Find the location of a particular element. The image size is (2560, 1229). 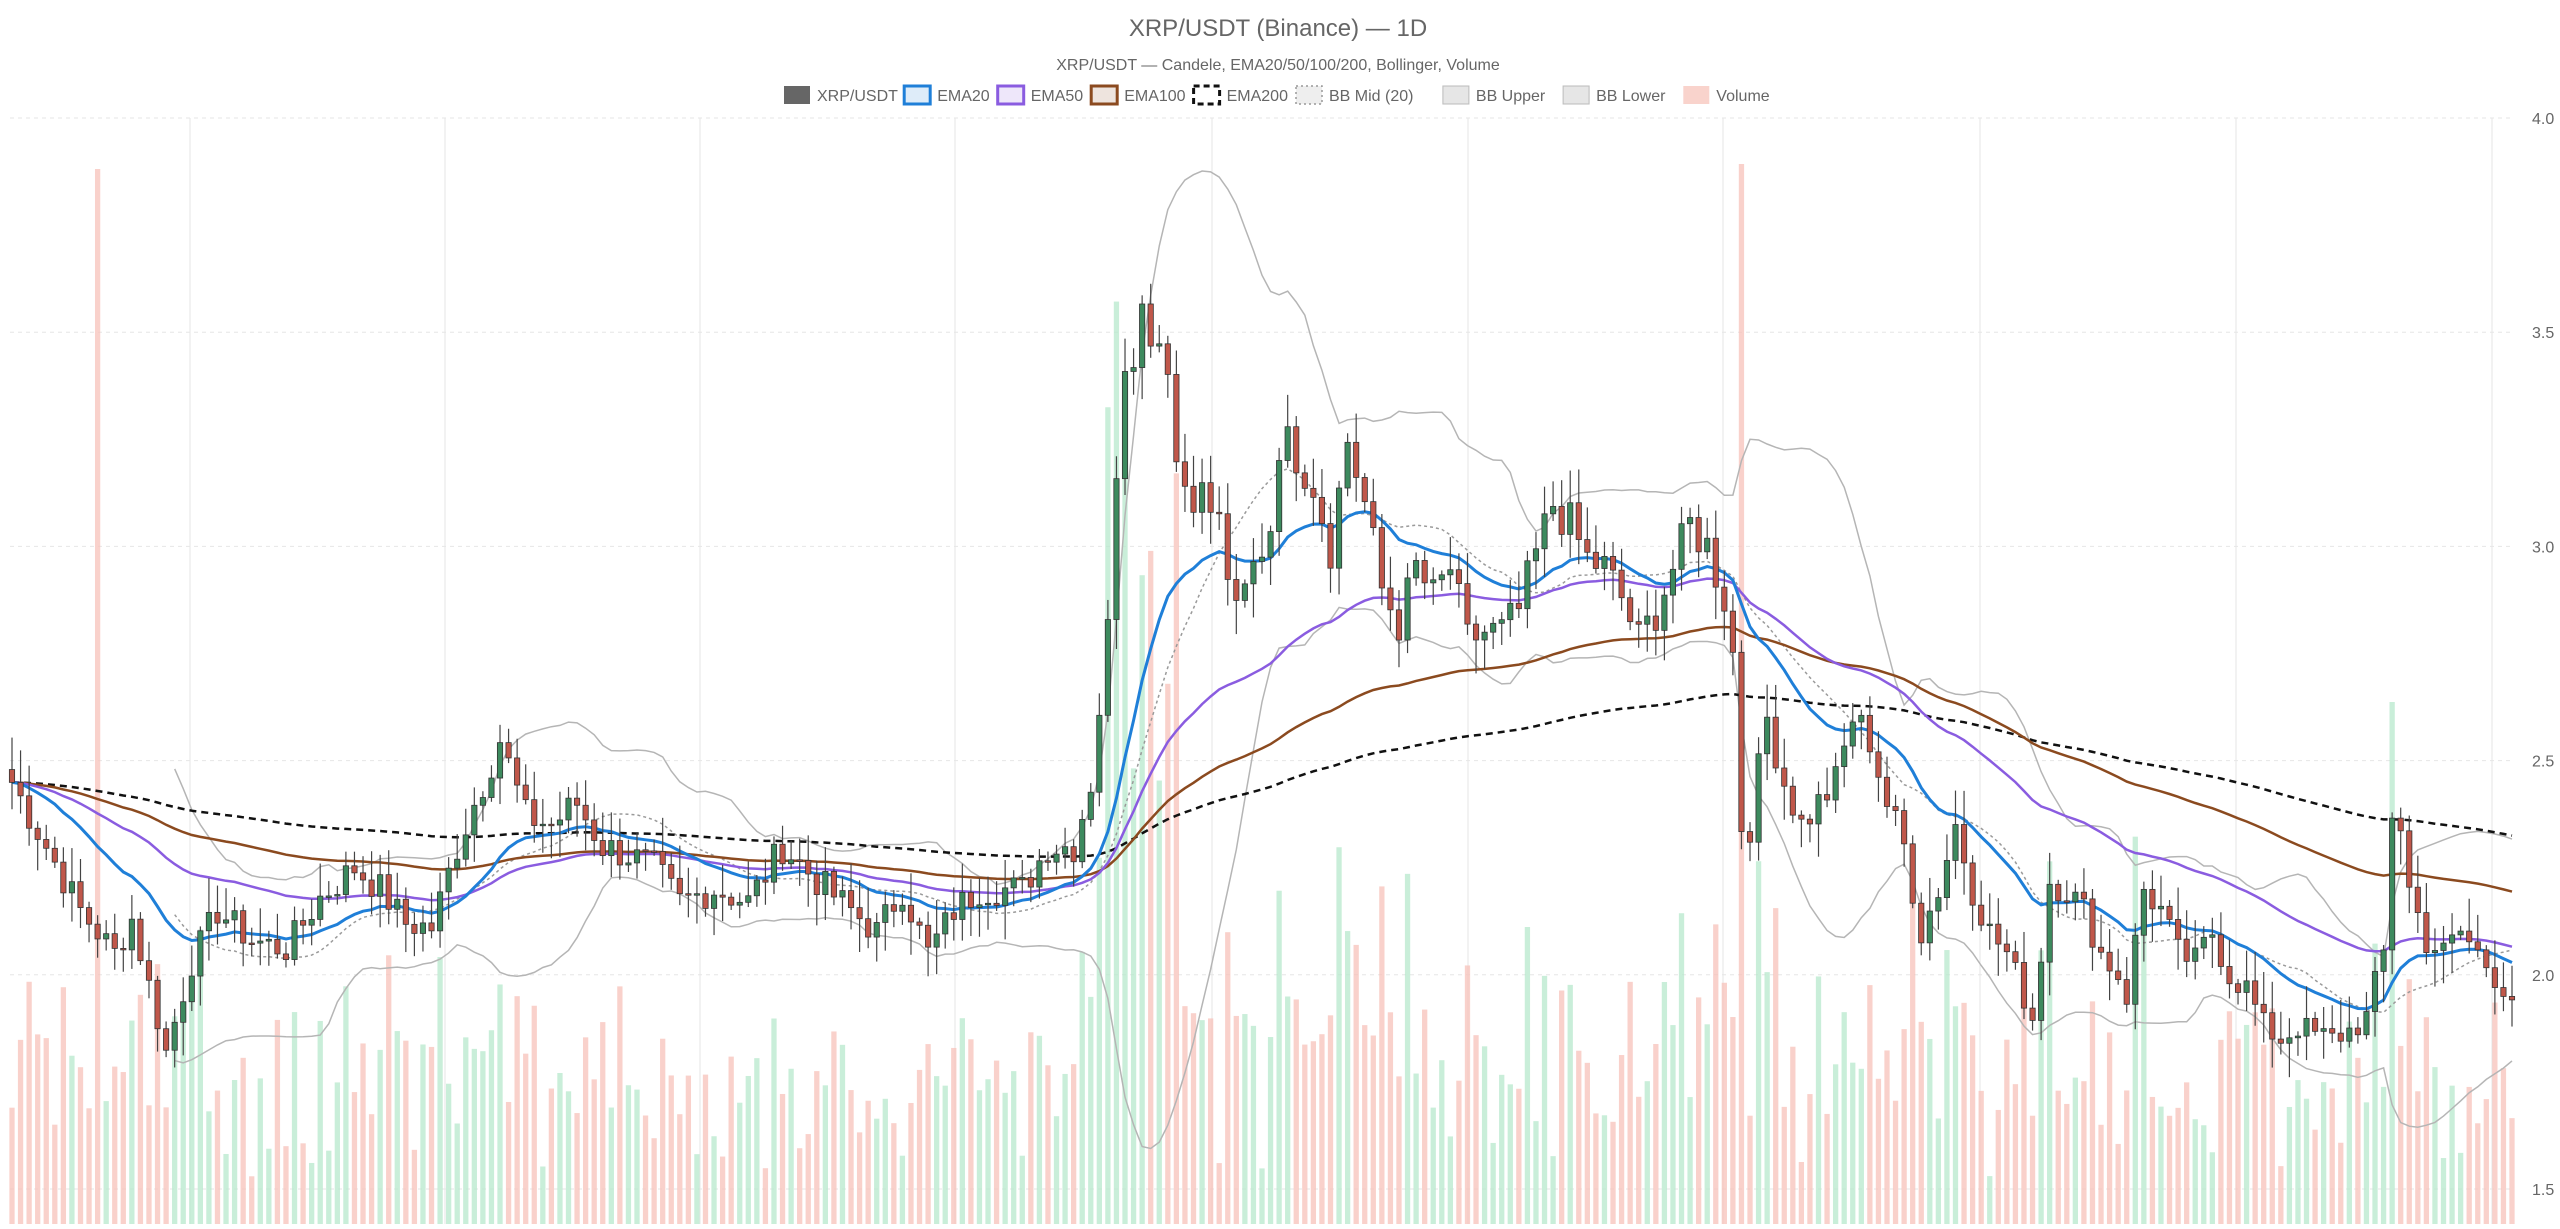

legend-item: BB Mid (20) is located at coordinates (1354, 95).